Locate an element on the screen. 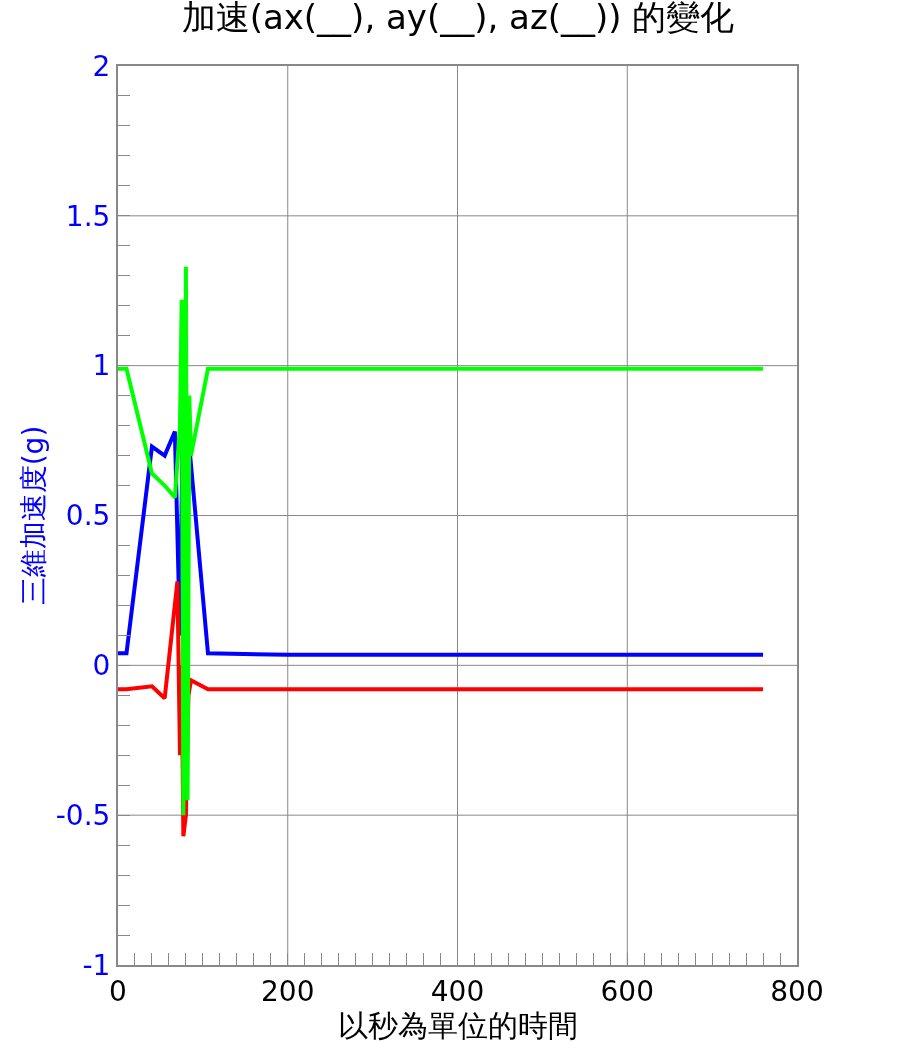 This screenshot has height=1051, width=916. chart-title: 加速(ax(__), ay(__), az(__)) 的變化 is located at coordinates (458, 19).